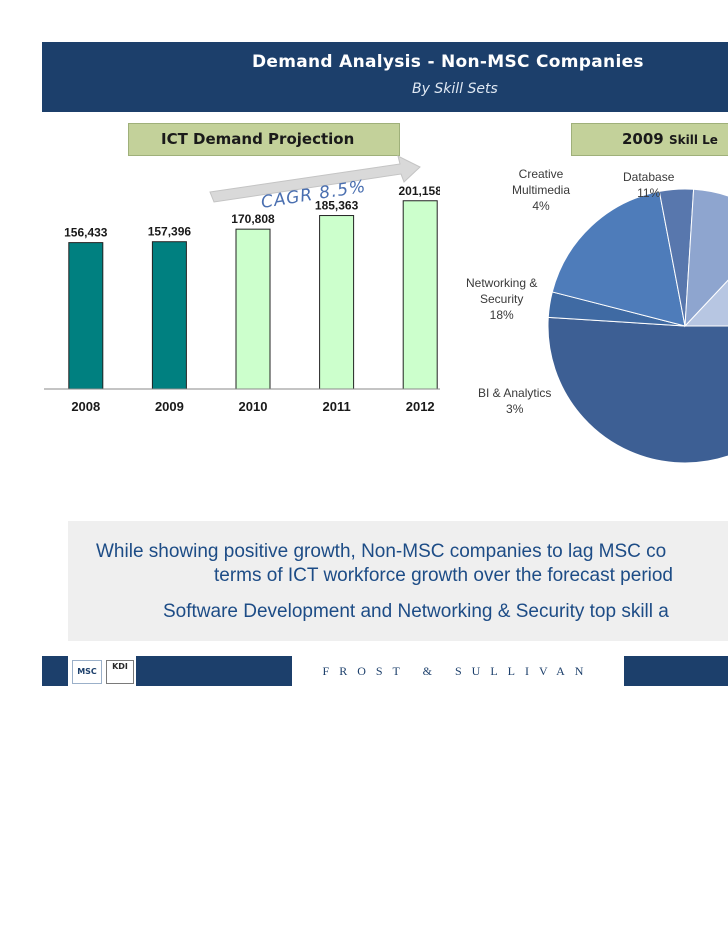 The image size is (728, 943). Describe the element at coordinates (502, 299) in the screenshot. I see `slice-label-networking-security: Networking & Security 18%` at that location.